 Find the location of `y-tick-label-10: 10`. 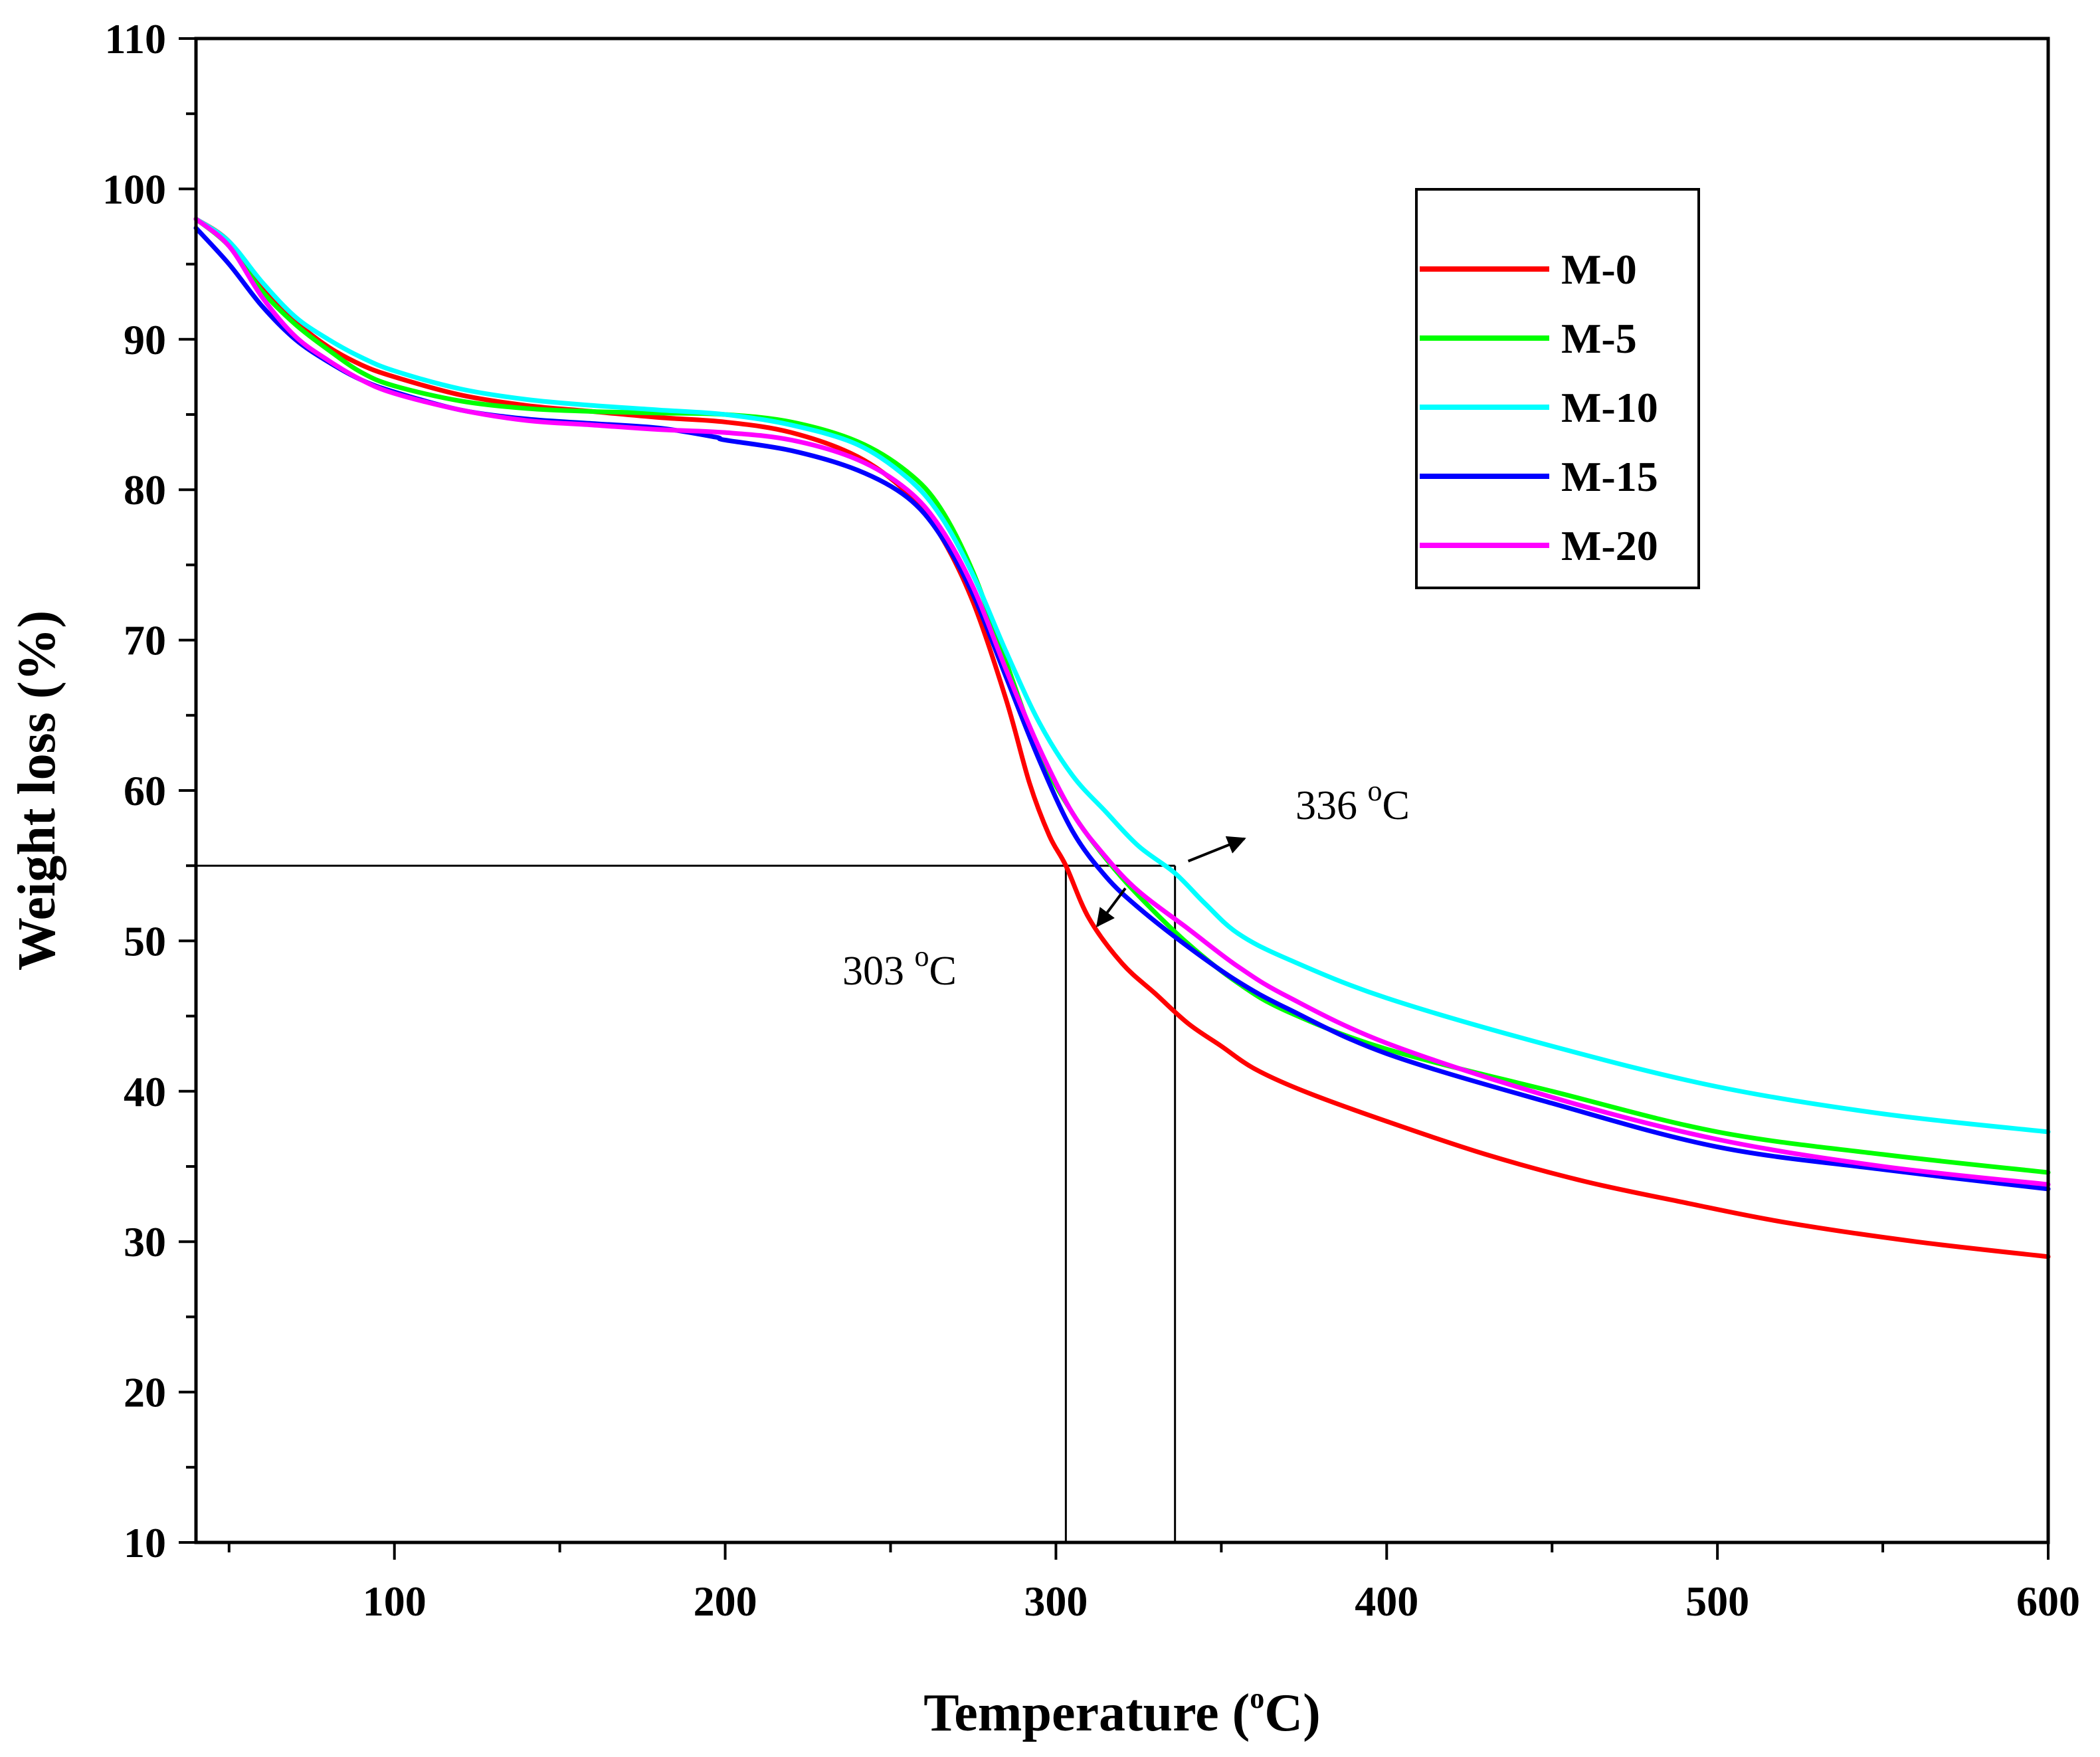

y-tick-label-10: 10 is located at coordinates (145, 1542).